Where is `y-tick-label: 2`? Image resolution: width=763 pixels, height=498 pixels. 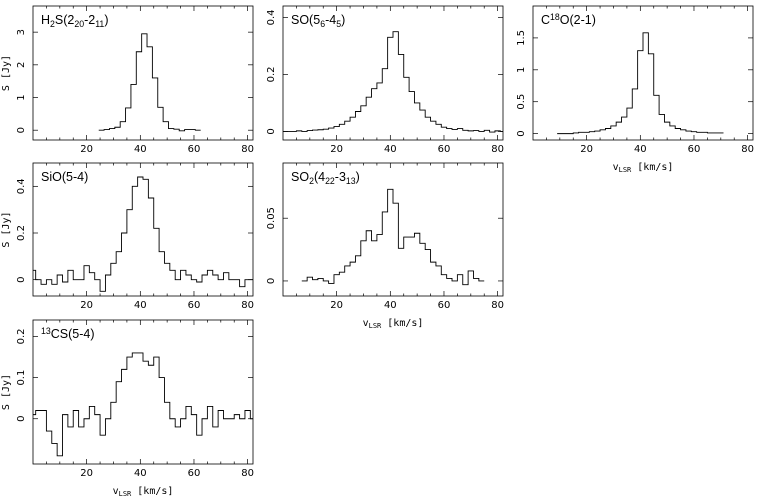 y-tick-label: 2 is located at coordinates (21, 65).